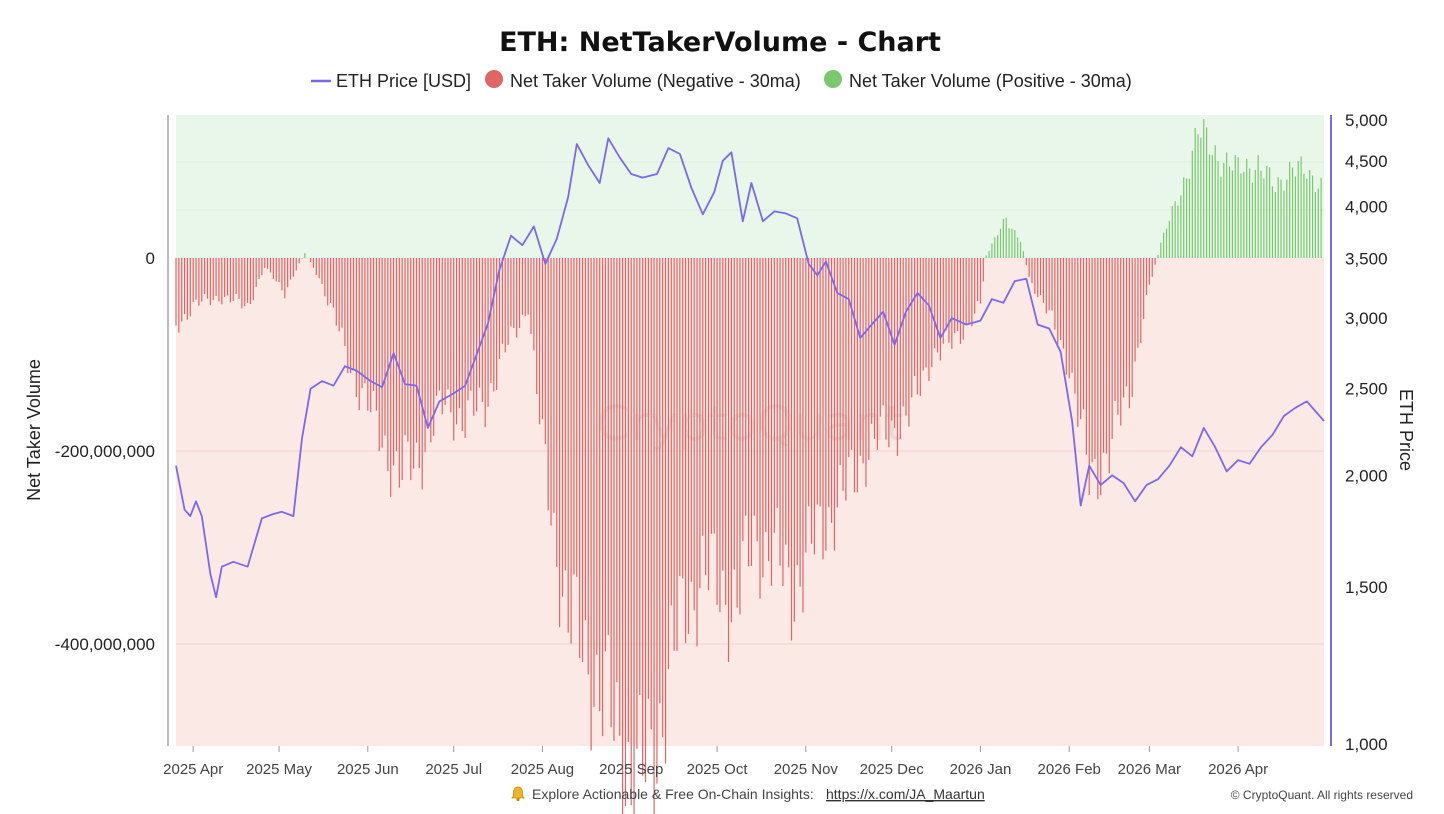 This screenshot has width=1444, height=814. I want to click on x-tick-label: 2025 Jun, so click(368, 769).